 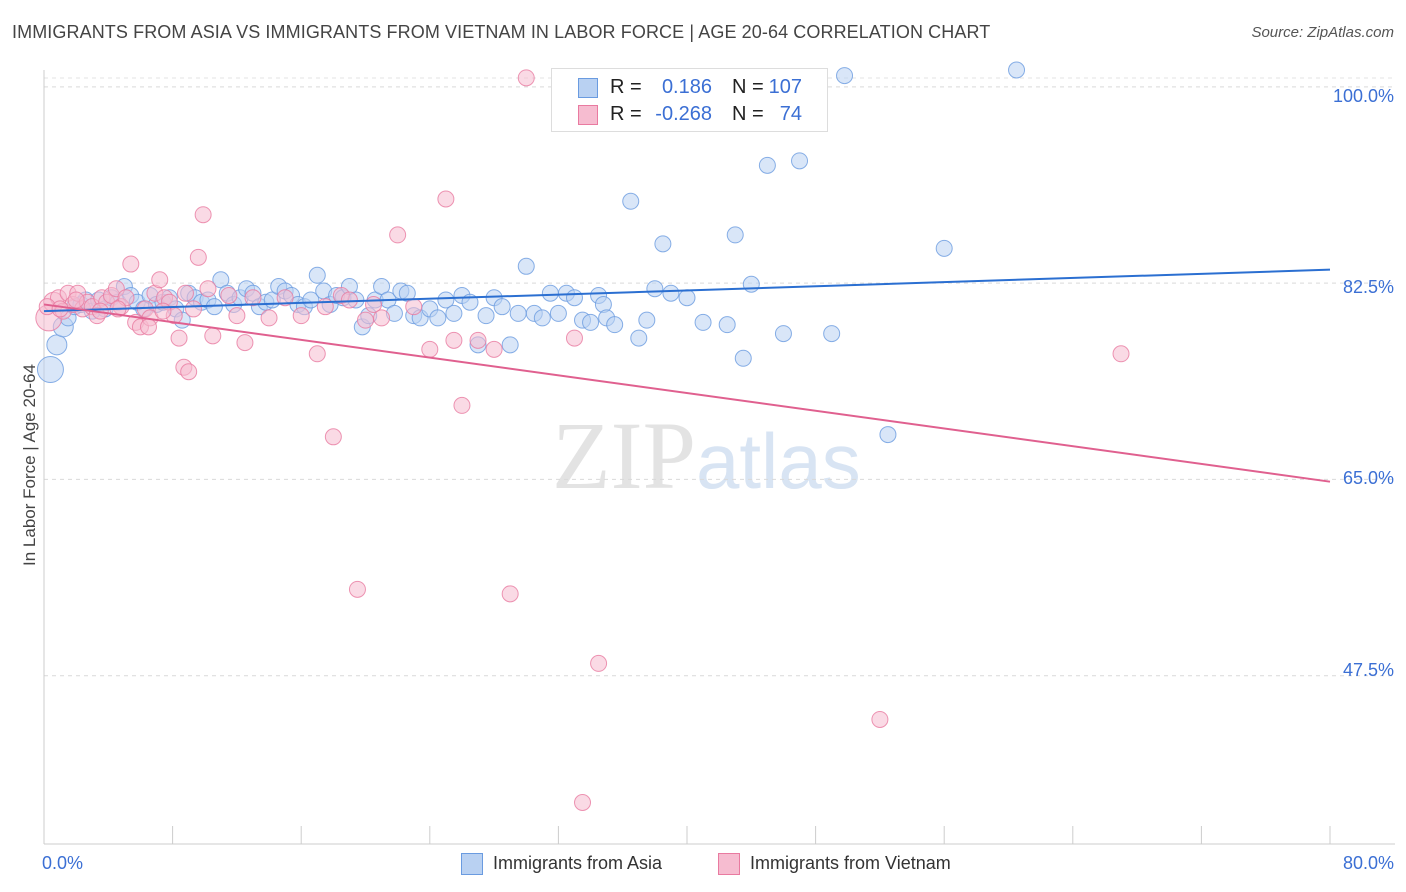 I want to click on x-tick-min: 0.0%, so click(x=63, y=863).